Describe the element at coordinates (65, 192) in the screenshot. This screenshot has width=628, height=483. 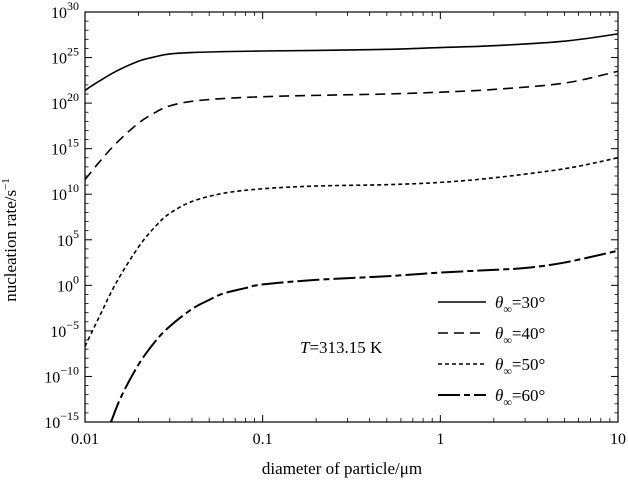
I see `y-tick-label: 10¹⁰` at that location.